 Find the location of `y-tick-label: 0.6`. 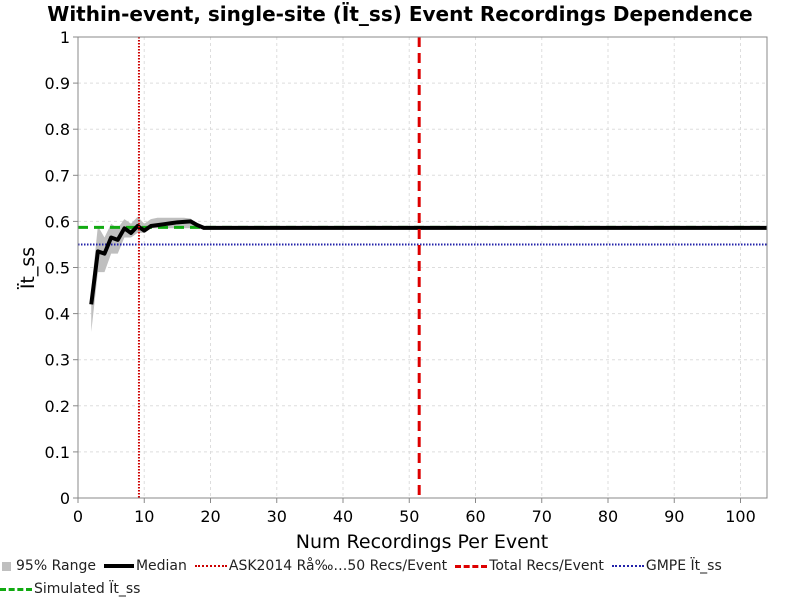

y-tick-label: 0.6 is located at coordinates (57, 221).